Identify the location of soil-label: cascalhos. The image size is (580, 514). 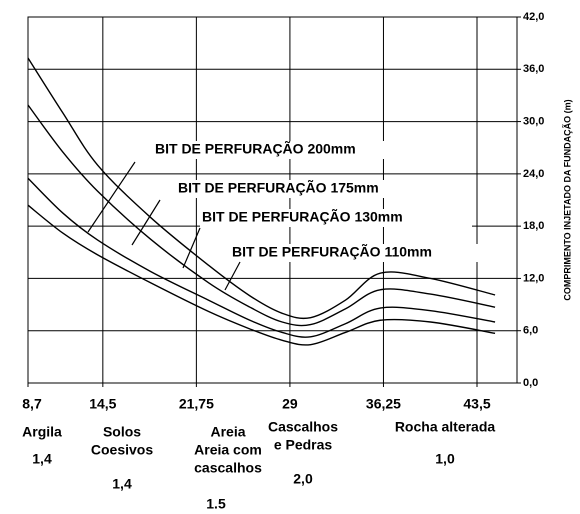
(228, 468).